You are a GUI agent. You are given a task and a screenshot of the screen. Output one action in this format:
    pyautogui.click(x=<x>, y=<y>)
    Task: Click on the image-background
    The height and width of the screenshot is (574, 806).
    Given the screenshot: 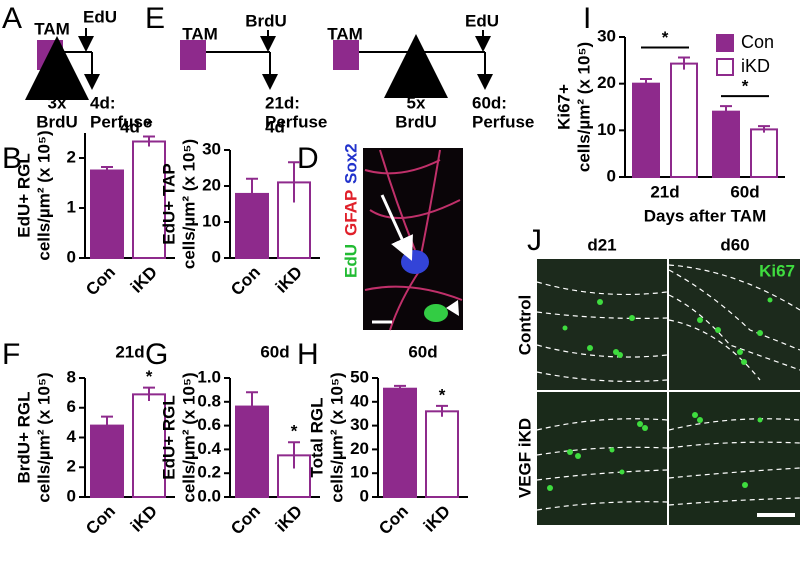 What is the action you would take?
    pyautogui.click(x=413, y=239)
    